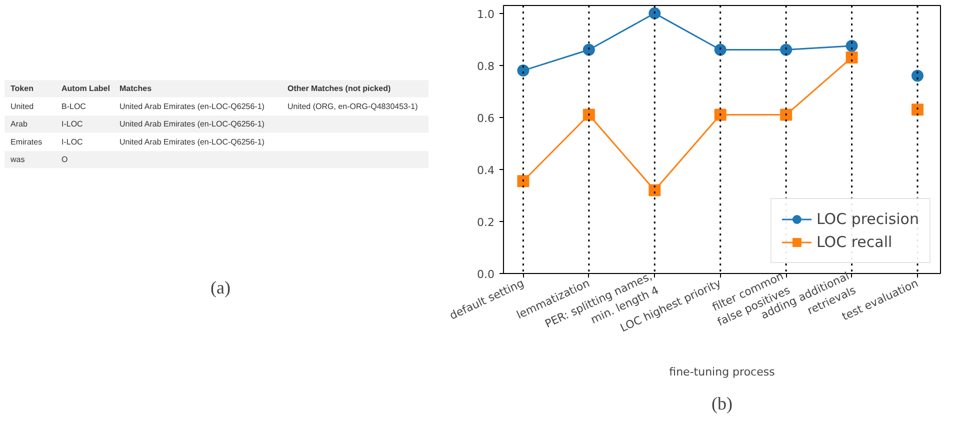 The height and width of the screenshot is (423, 969). What do you see at coordinates (353, 106) in the screenshot?
I see `text: United (ORG, en-ORG-Q4830453-1)` at bounding box center [353, 106].